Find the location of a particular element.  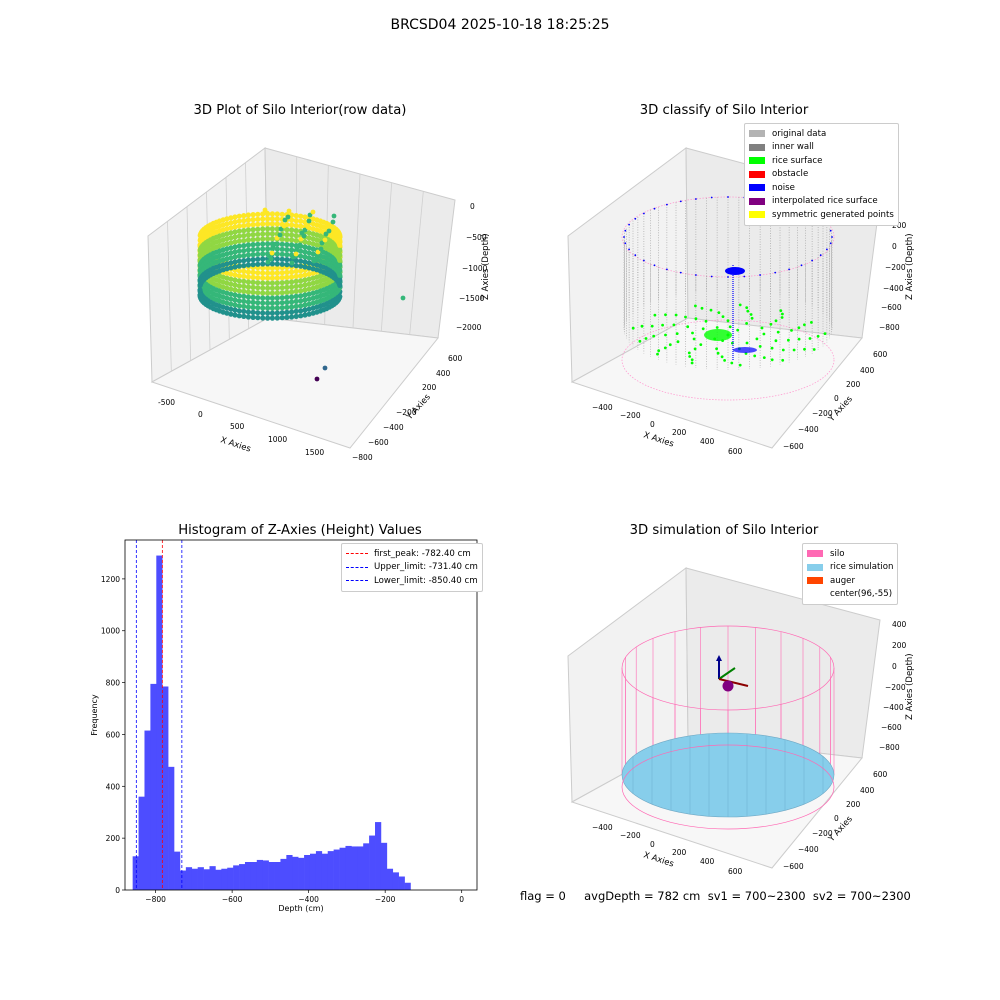

chart-title-raw: 3D Plot of Silo Interior(row data) is located at coordinates (300, 110).